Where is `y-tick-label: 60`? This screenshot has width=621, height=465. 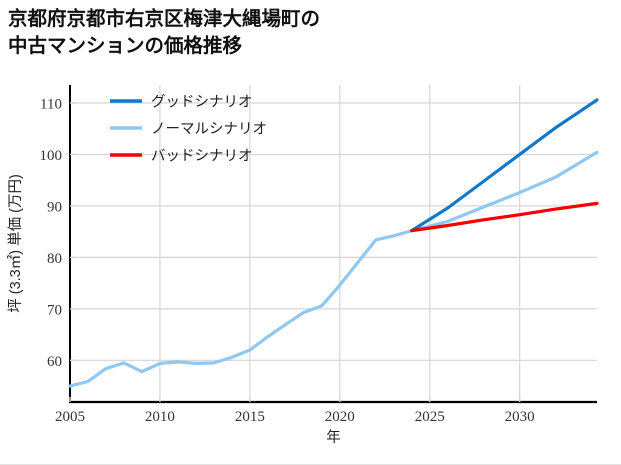 y-tick-label: 60 is located at coordinates (54, 362).